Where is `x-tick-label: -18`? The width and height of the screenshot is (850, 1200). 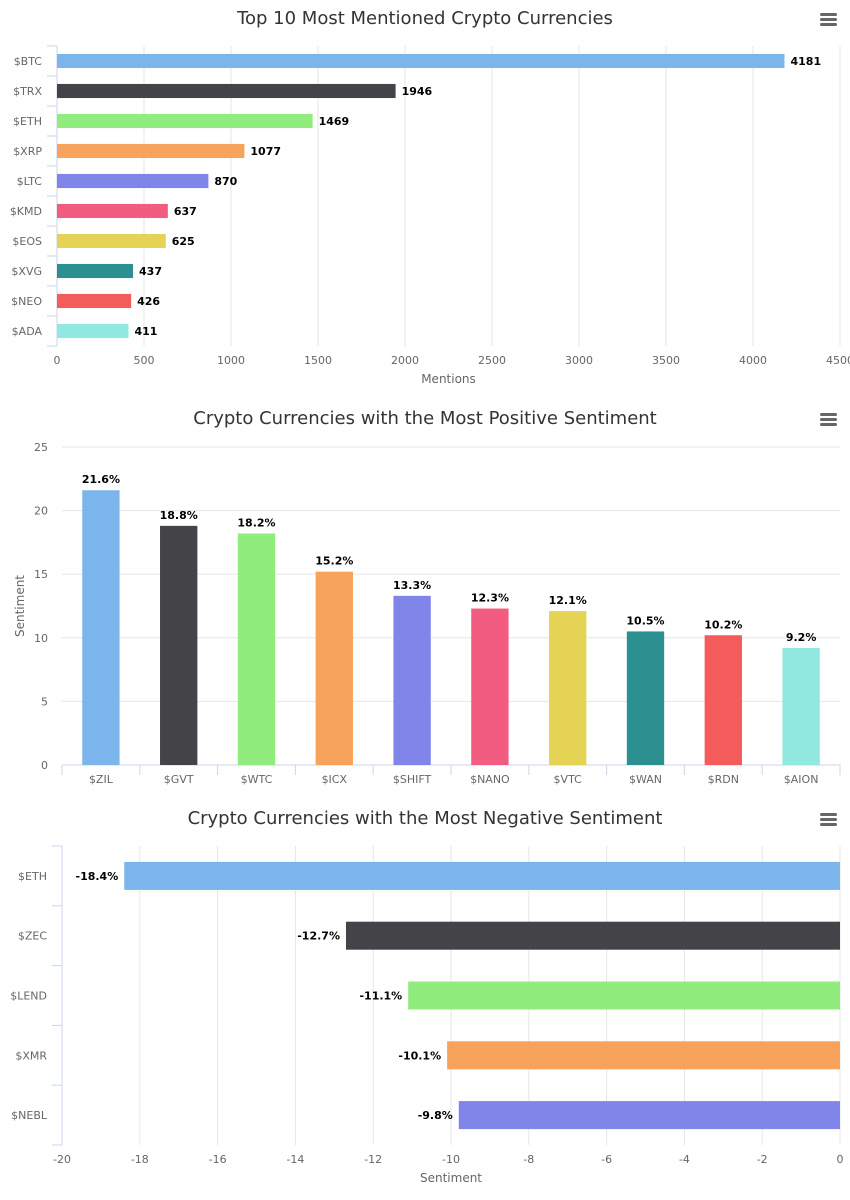
x-tick-label: -18 is located at coordinates (140, 1159).